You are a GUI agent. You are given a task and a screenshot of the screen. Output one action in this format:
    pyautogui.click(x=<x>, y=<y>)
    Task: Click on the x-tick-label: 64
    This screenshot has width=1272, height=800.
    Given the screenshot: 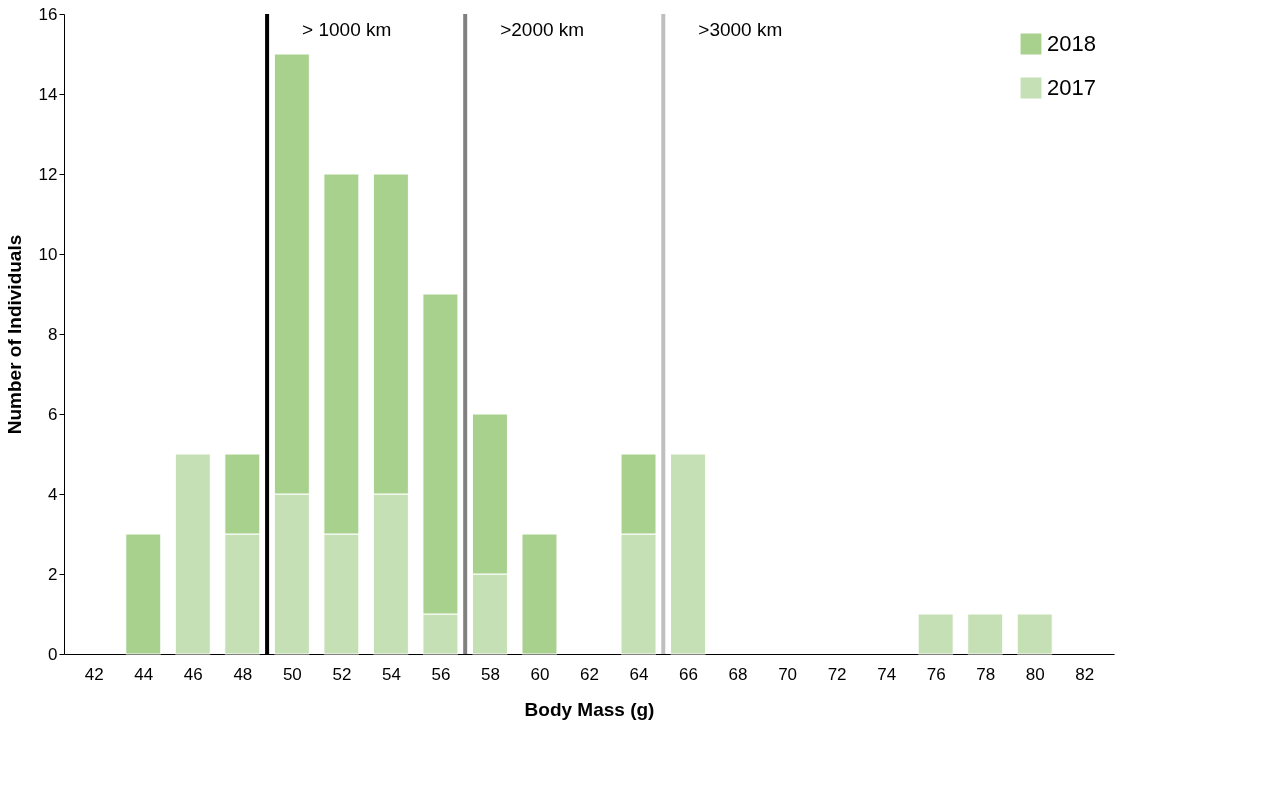 What is the action you would take?
    pyautogui.click(x=639, y=674)
    